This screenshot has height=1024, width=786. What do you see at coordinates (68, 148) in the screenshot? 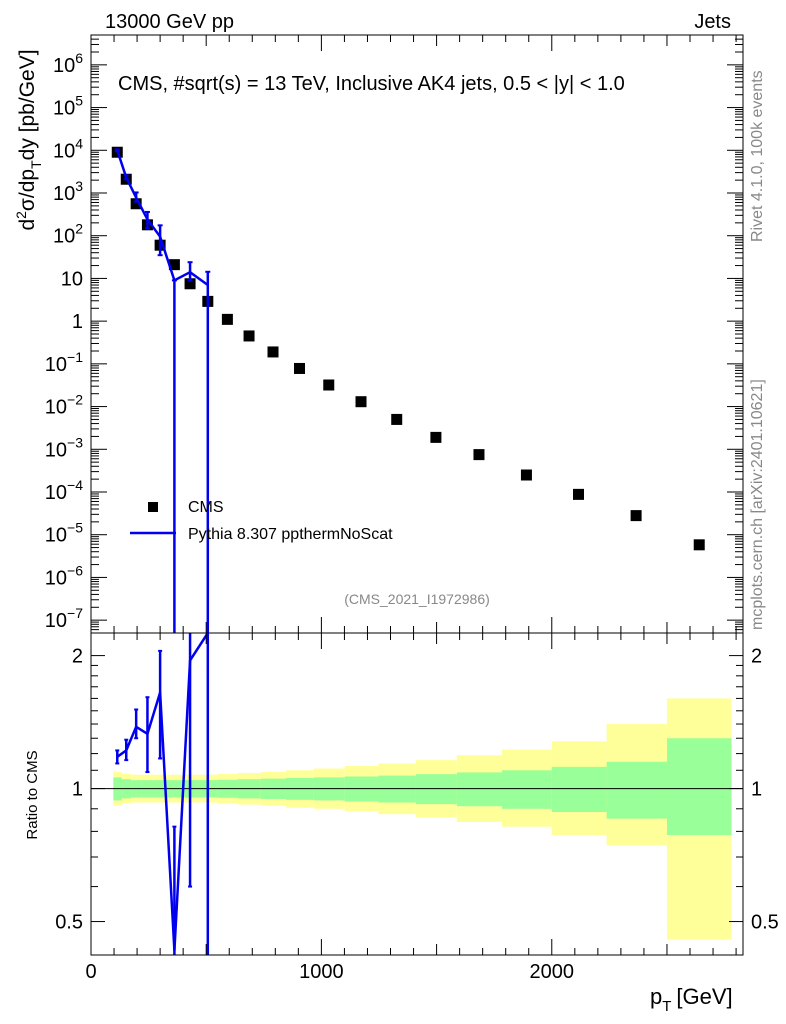
I see `main-ytick-label: 10⁴` at bounding box center [68, 148].